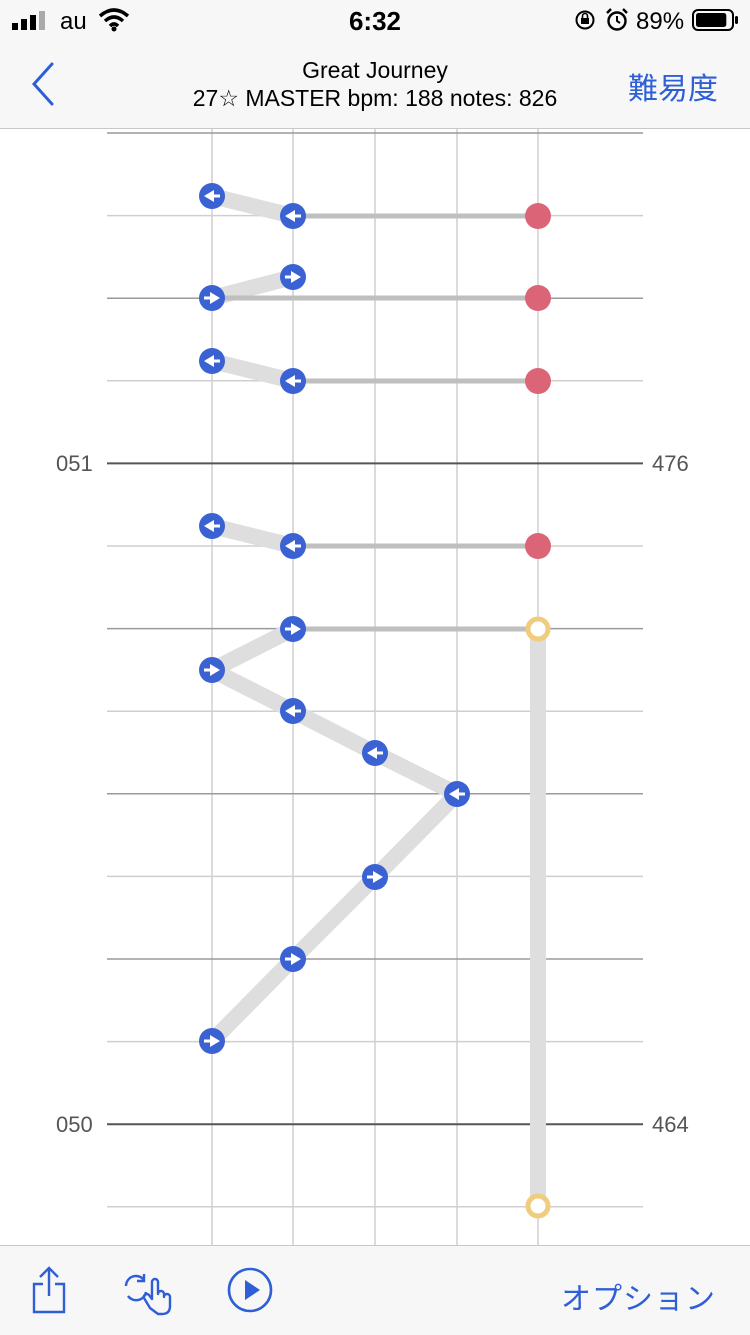 The image size is (750, 1335). Describe the element at coordinates (74, 463) in the screenshot. I see `measure-label-left-upper: 051` at that location.